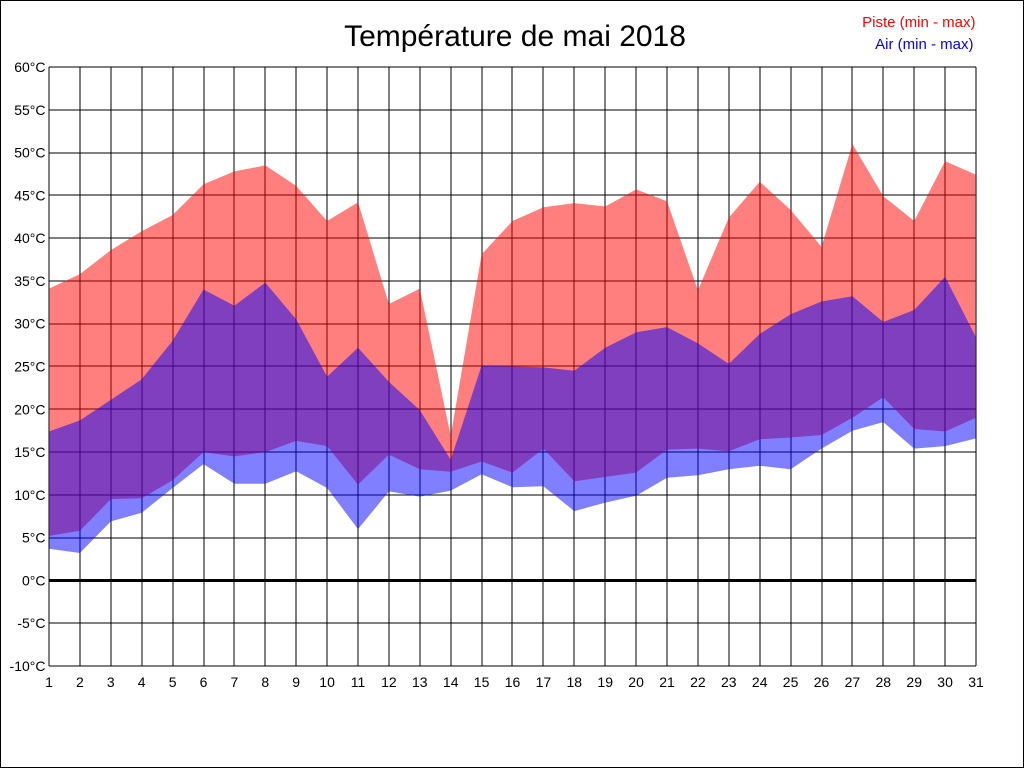  What do you see at coordinates (914, 682) in the screenshot?
I see `svg-text: 29` at bounding box center [914, 682].